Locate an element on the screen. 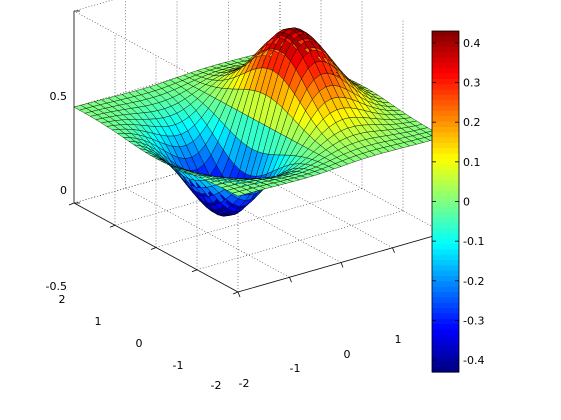 The width and height of the screenshot is (561, 420). colorbar-tick-label: 0.1 is located at coordinates (472, 162).